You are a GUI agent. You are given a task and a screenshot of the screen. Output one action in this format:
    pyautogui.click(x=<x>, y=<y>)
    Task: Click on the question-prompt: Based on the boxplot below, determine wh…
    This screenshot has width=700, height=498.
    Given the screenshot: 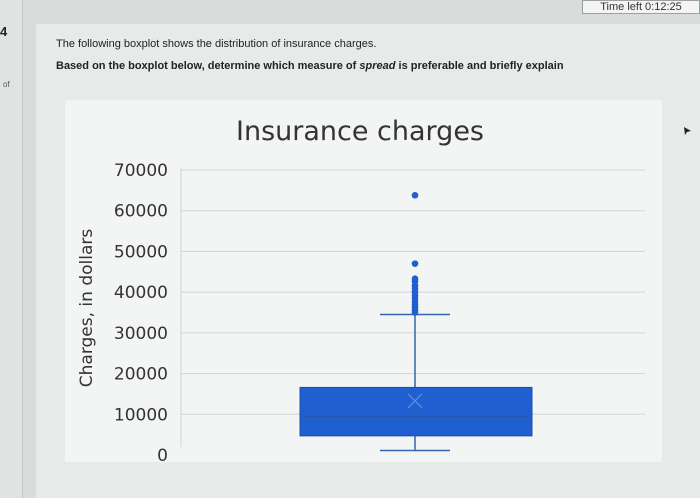 What is the action you would take?
    pyautogui.click(x=310, y=66)
    